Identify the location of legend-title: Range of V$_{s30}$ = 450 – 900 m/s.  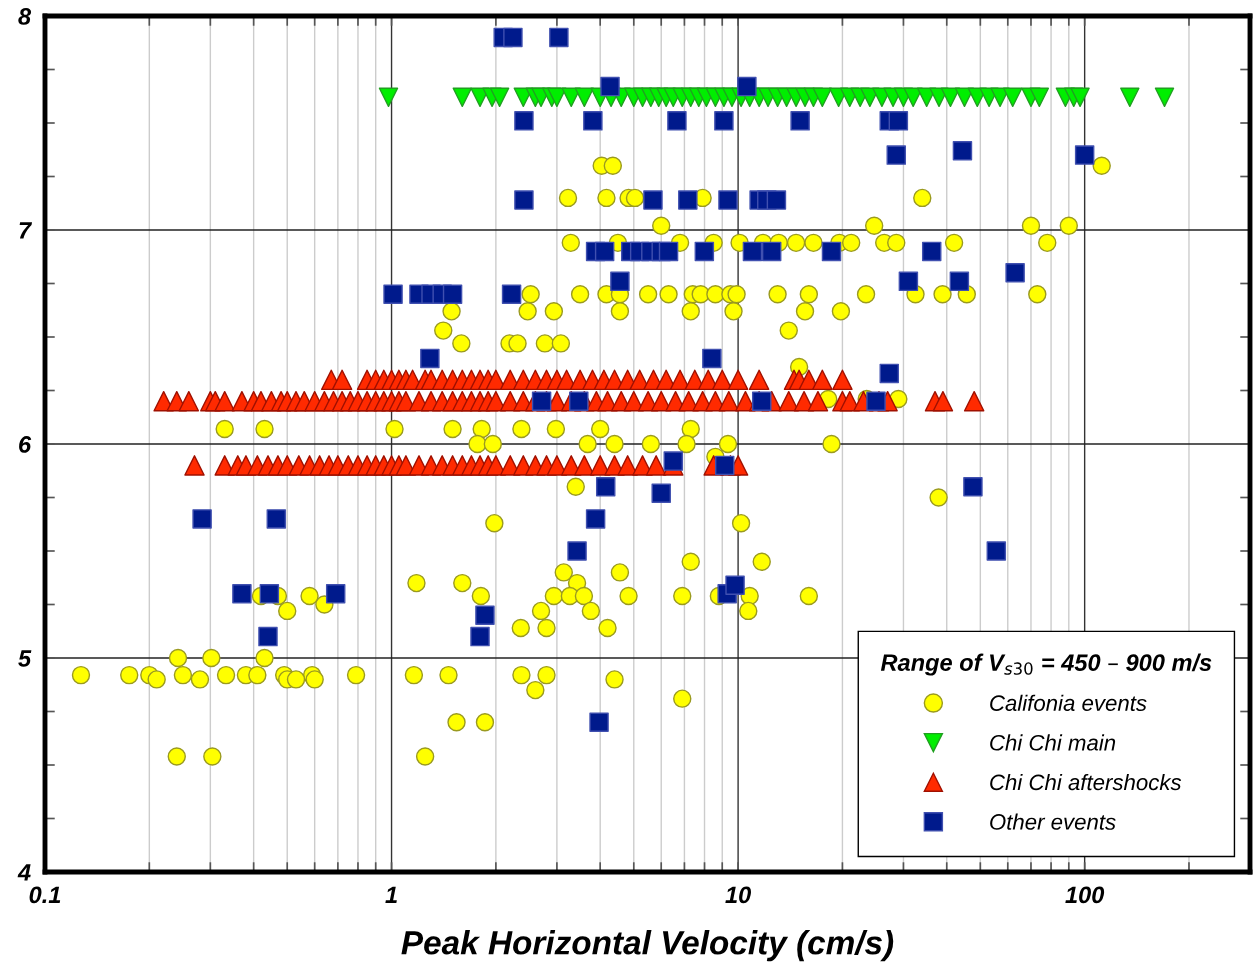
(1046, 664).